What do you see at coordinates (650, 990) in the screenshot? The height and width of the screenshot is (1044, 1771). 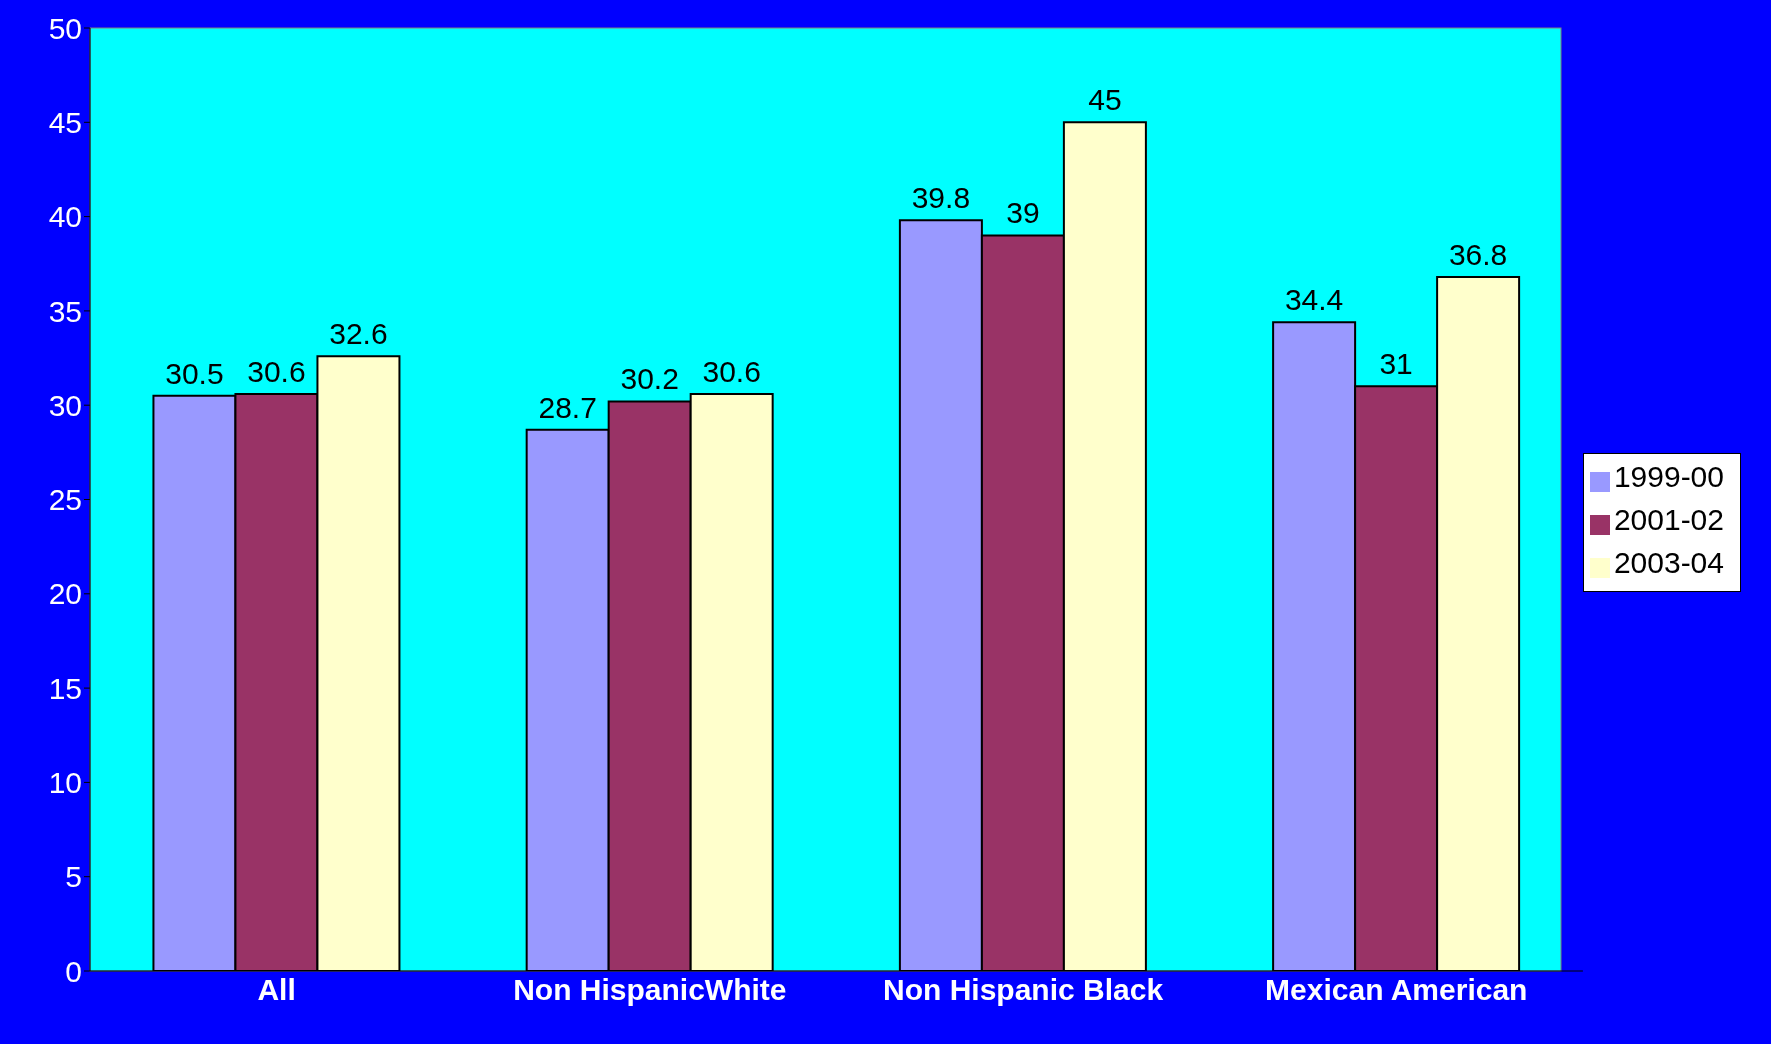 I see `x-tick-label: Non HispanicWhite` at bounding box center [650, 990].